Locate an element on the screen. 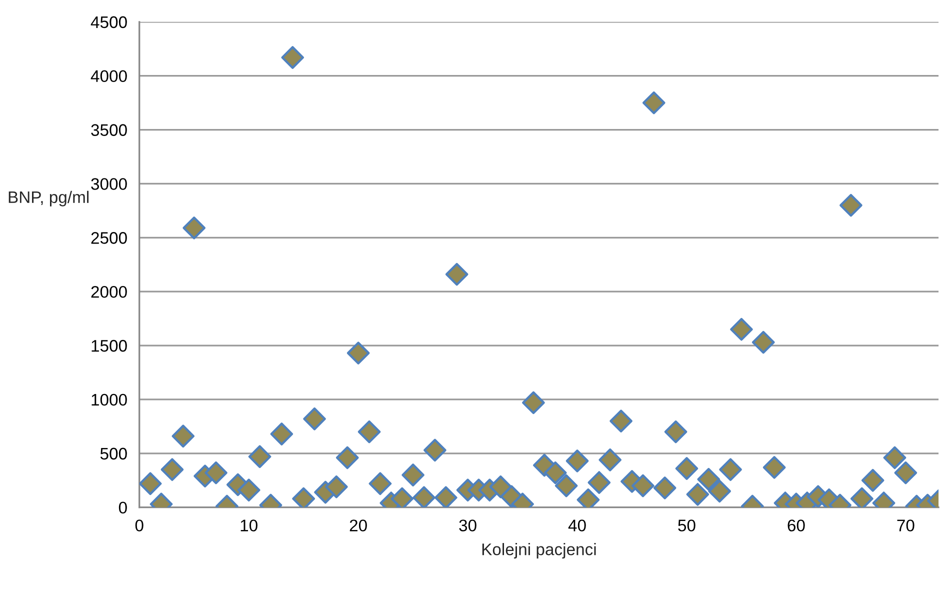 The image size is (948, 592). x-tick-label: 40 is located at coordinates (577, 526).